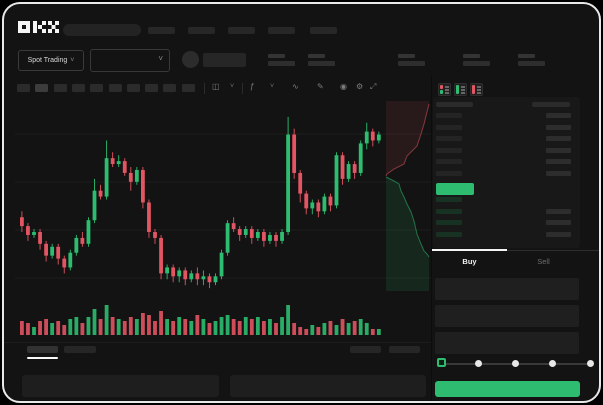 The width and height of the screenshot is (603, 405). I want to click on okx-logo, so click(38, 27).